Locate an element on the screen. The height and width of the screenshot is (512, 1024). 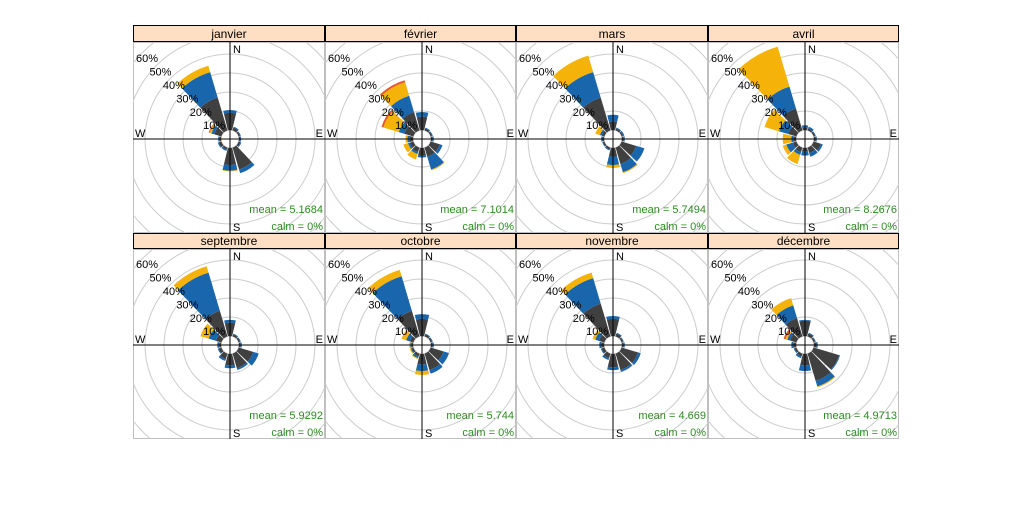
strip-label: novembre is located at coordinates (612, 241).